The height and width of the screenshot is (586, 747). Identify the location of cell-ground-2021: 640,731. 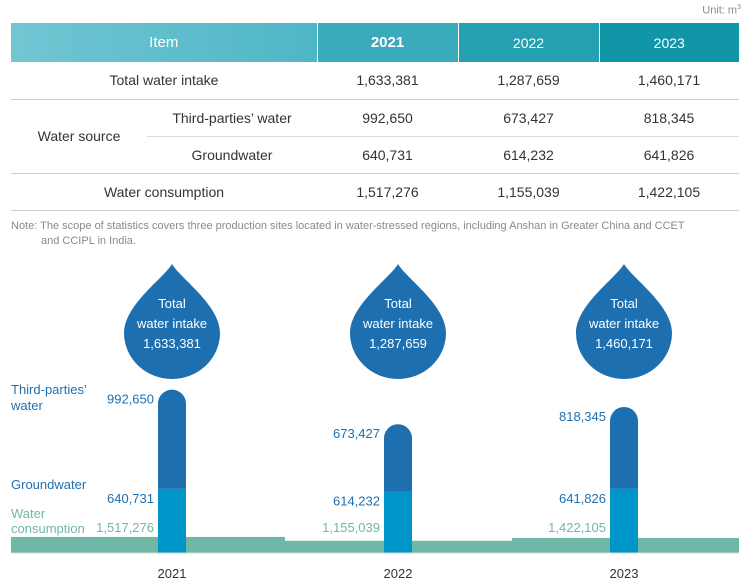
(387, 155).